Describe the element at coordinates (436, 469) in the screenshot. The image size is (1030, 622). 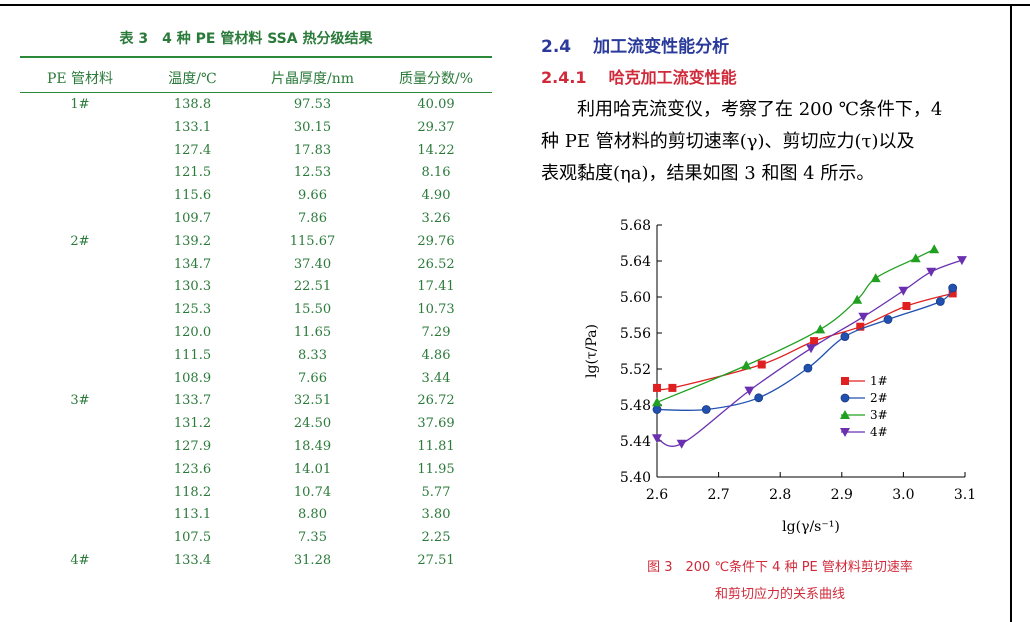
I see `cell-mass-fraction: 11.95` at that location.